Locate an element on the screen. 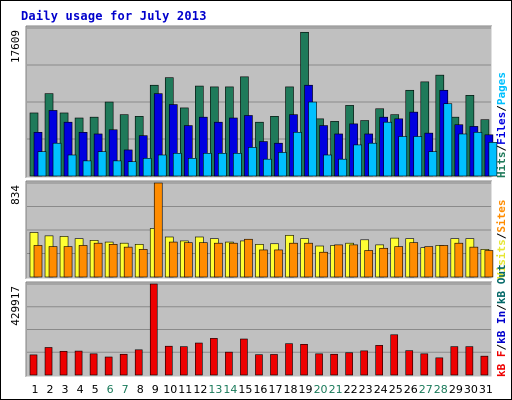 The image size is (512, 400). legend-traffic: Hits/Files/Pages is located at coordinates (501, 125).